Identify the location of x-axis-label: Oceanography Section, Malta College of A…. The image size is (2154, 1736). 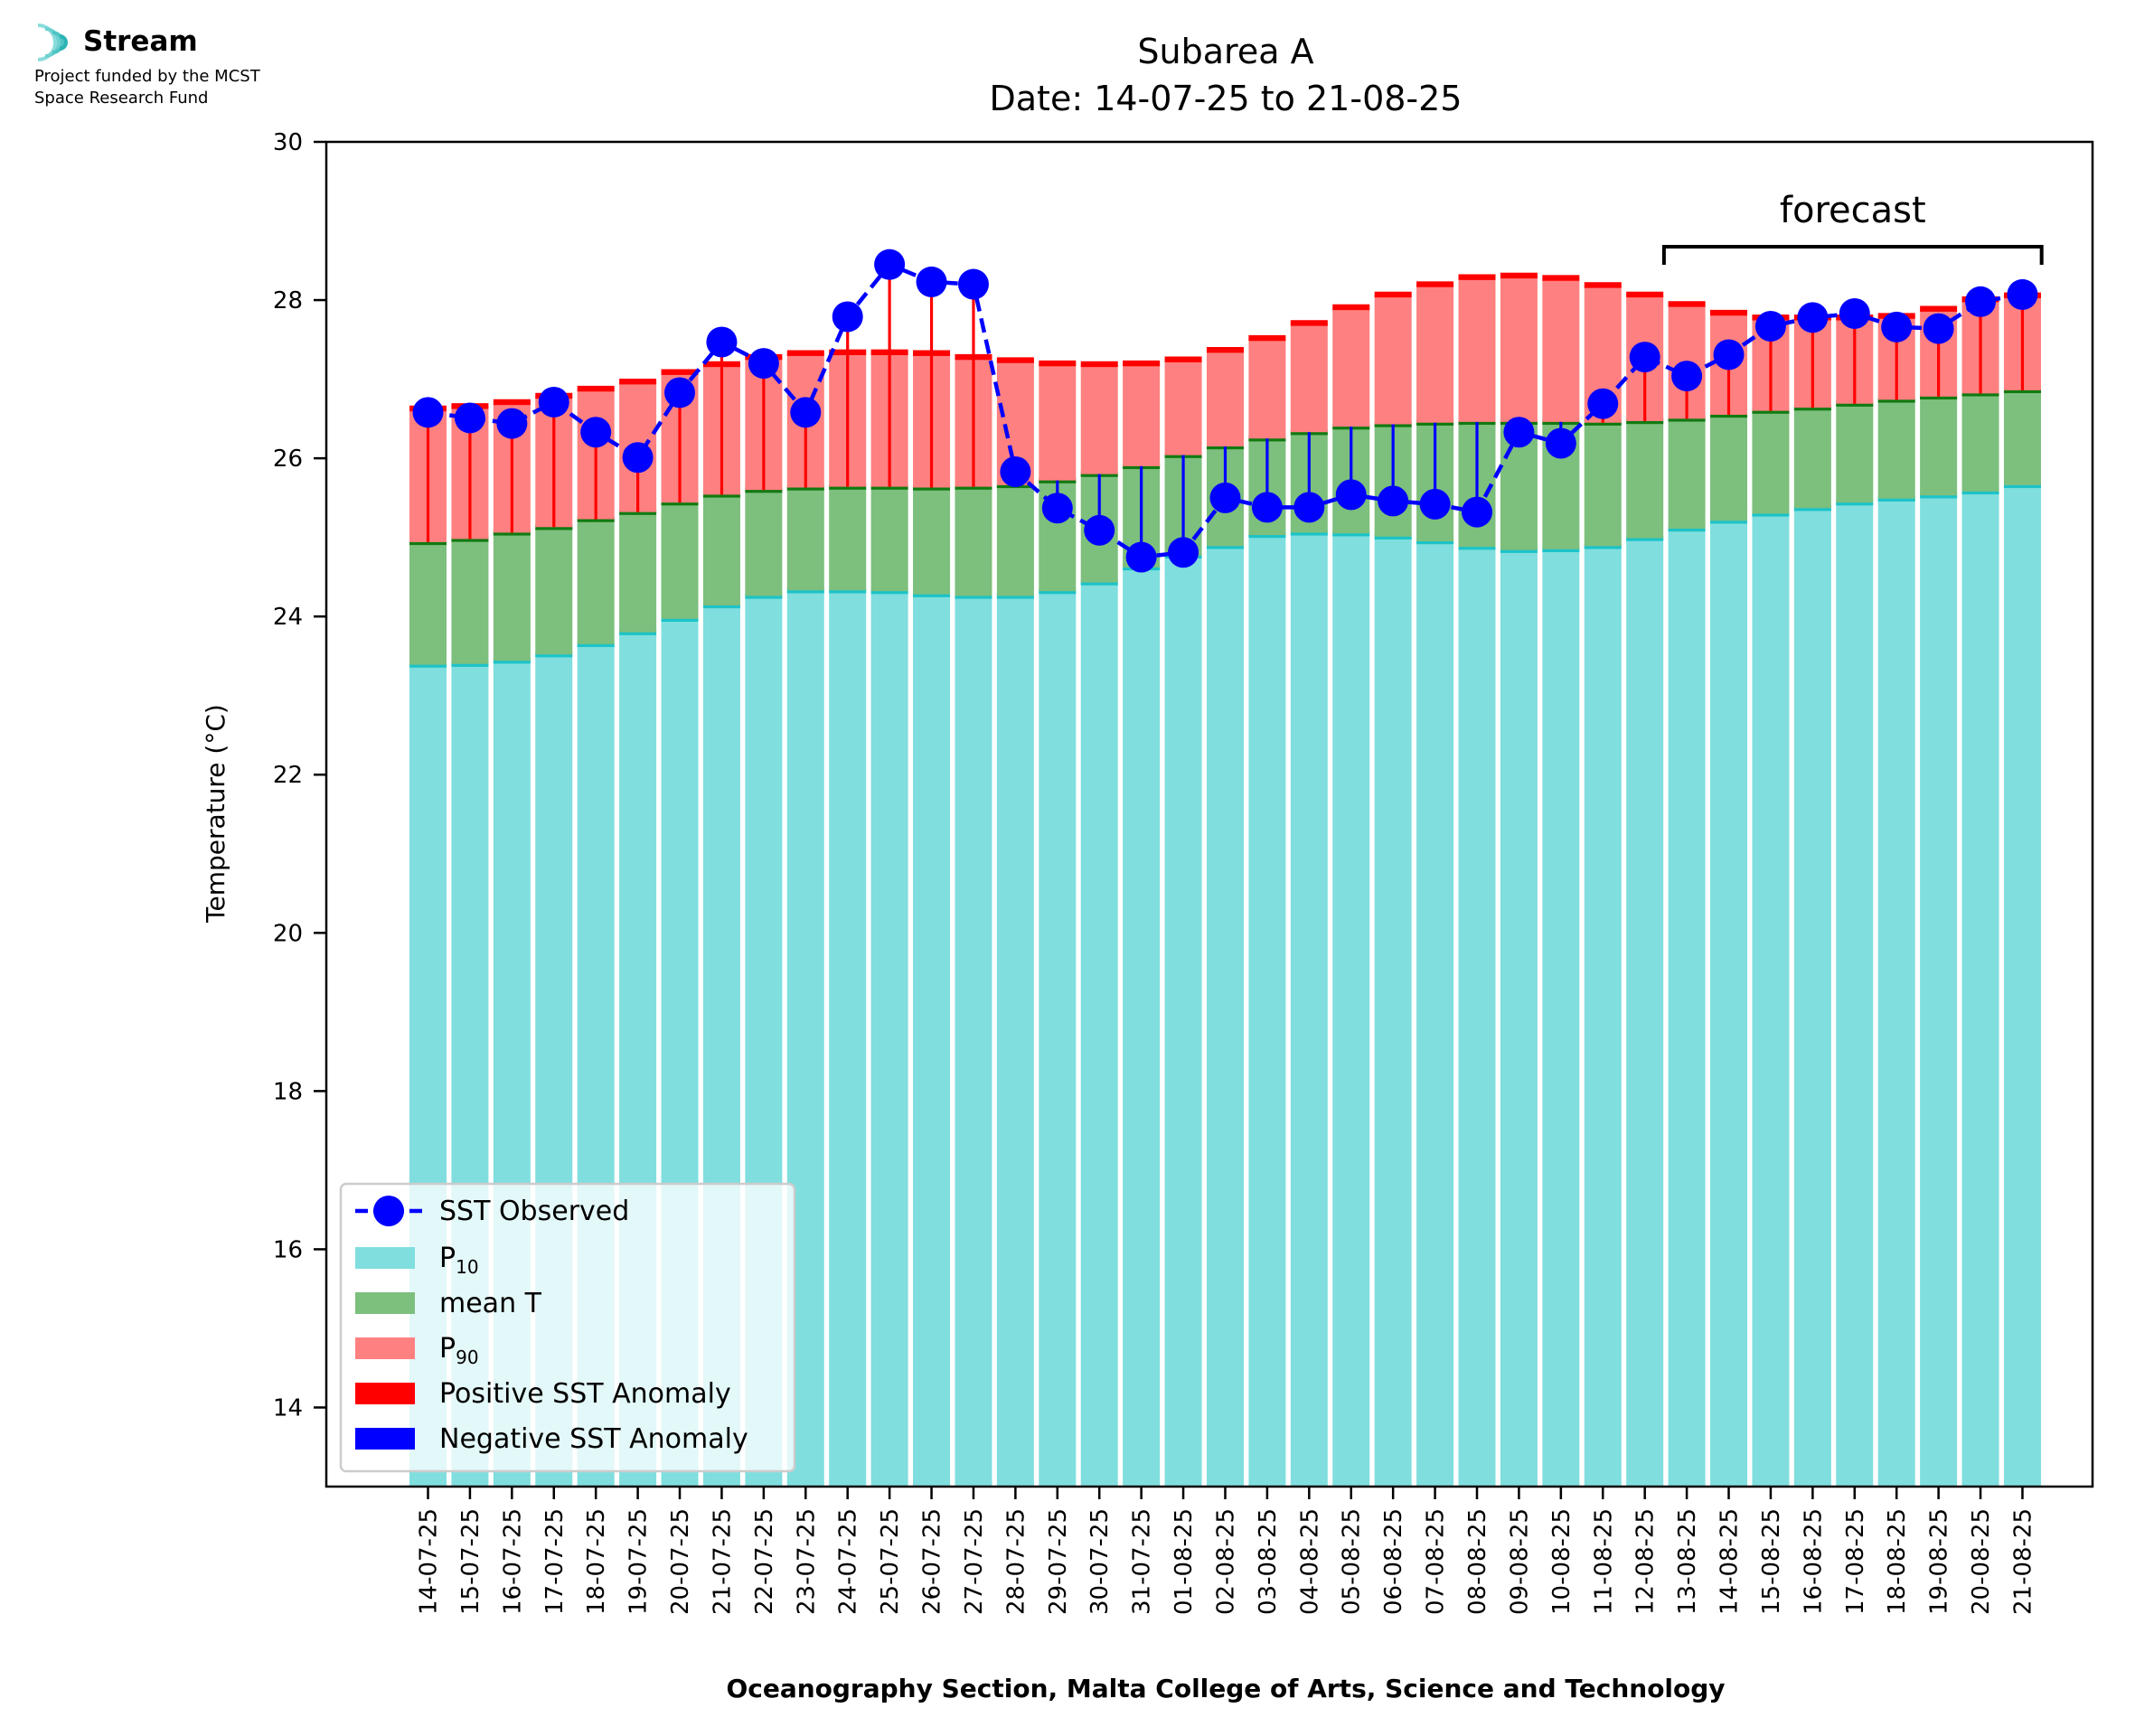
(1225, 1688).